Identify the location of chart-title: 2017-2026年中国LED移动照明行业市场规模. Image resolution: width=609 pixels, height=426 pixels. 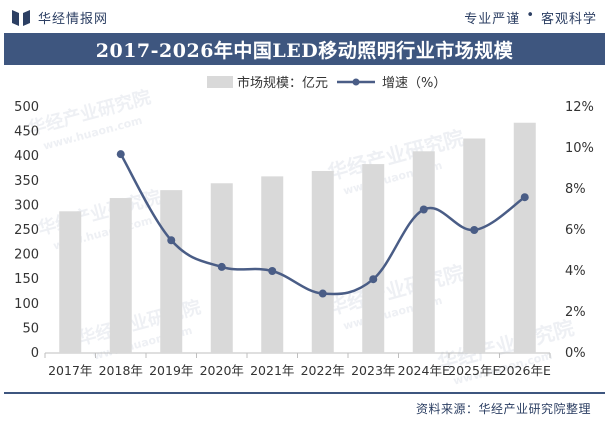
(304, 50).